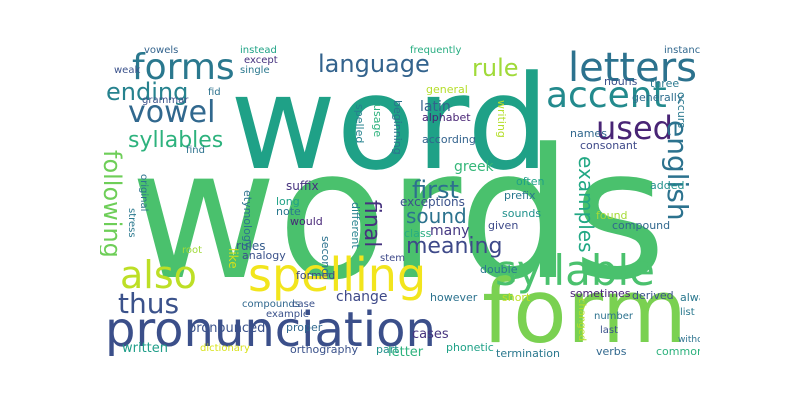 This screenshot has width=800, height=400. Describe the element at coordinates (371, 224) in the screenshot. I see `cloud-word: final` at that location.